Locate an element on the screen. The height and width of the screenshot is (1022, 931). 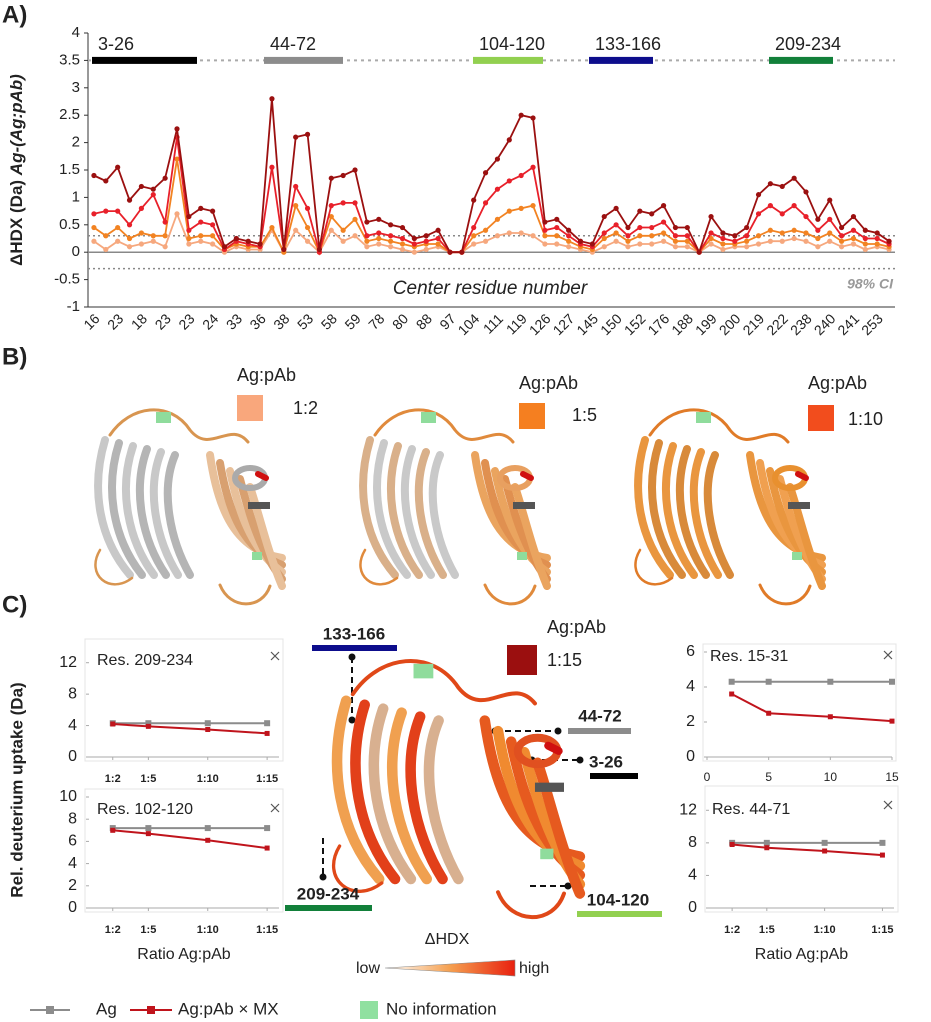
legend-title: Ag:pAb is located at coordinates (266, 375).